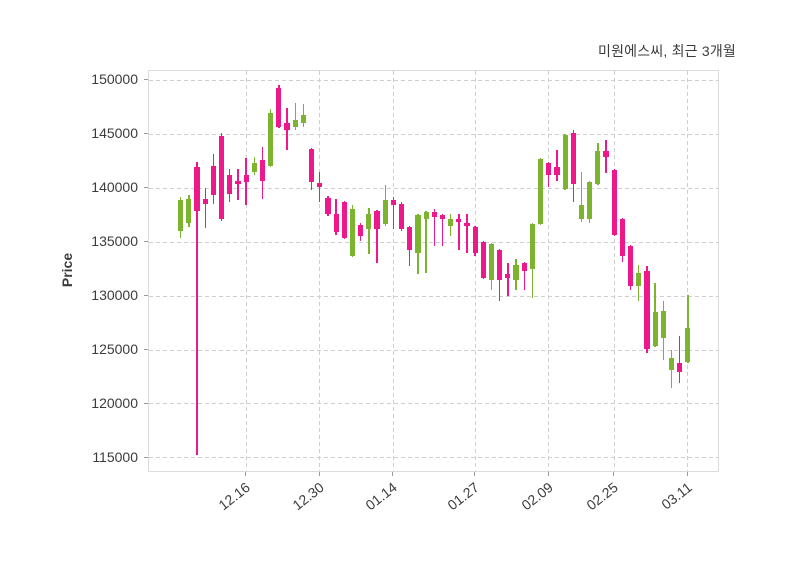 The height and width of the screenshot is (575, 800). I want to click on x-tick-label: 12.16, so click(234, 496).